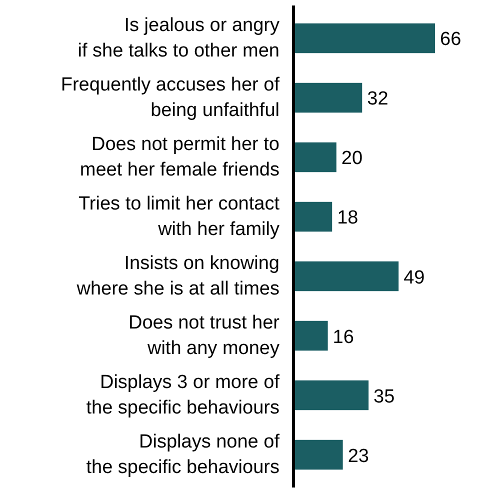 The image size is (477, 492). Describe the element at coordinates (180, 157) in the screenshot. I see `y-tick-label: Does not permit her to meet her female friends` at that location.